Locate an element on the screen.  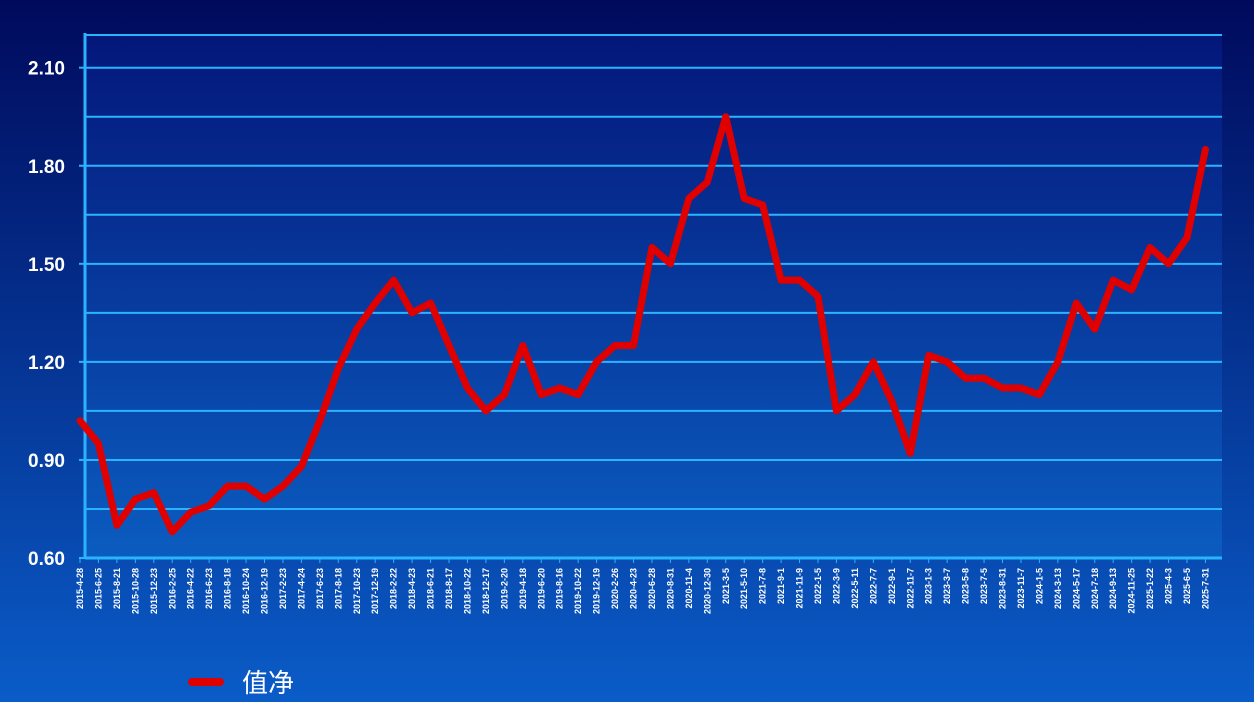
x-tick-label: 2020-11-4 is located at coordinates (689, 588).